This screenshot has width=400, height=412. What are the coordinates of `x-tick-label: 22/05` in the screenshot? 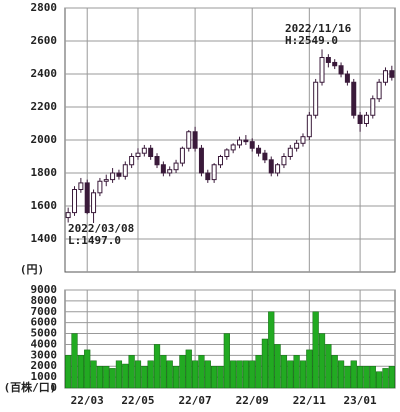 It's located at (137, 400).